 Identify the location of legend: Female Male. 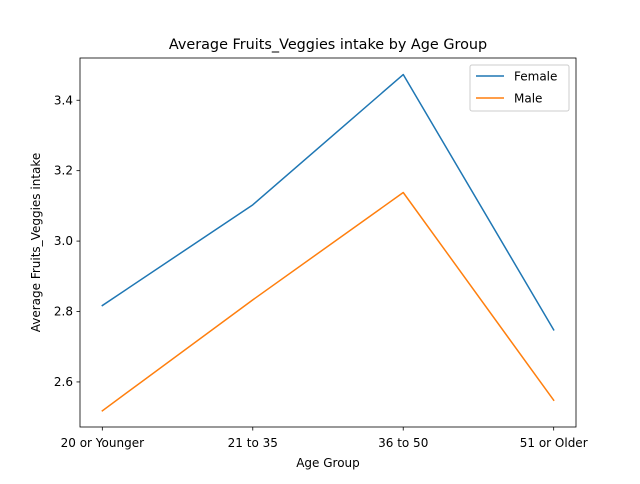
(519, 88).